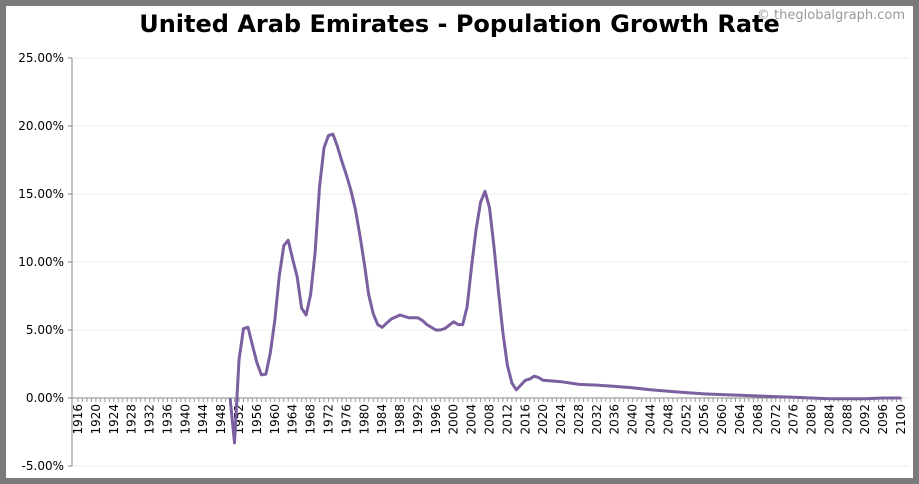  What do you see at coordinates (883, 419) in the screenshot?
I see `x-tick-label: 2096` at bounding box center [883, 419].